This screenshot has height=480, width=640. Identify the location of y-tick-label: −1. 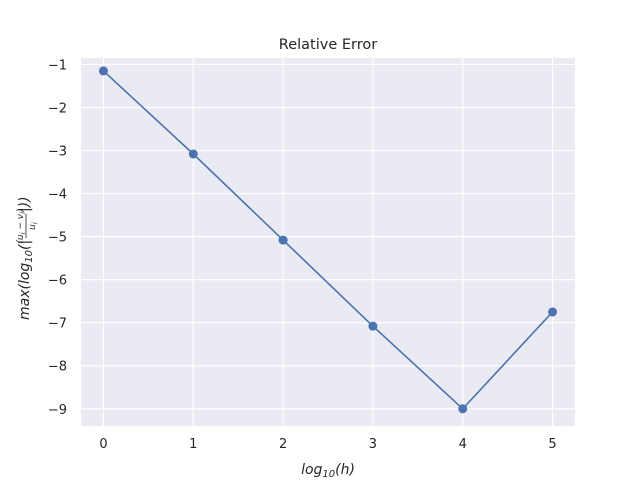
(57, 65).